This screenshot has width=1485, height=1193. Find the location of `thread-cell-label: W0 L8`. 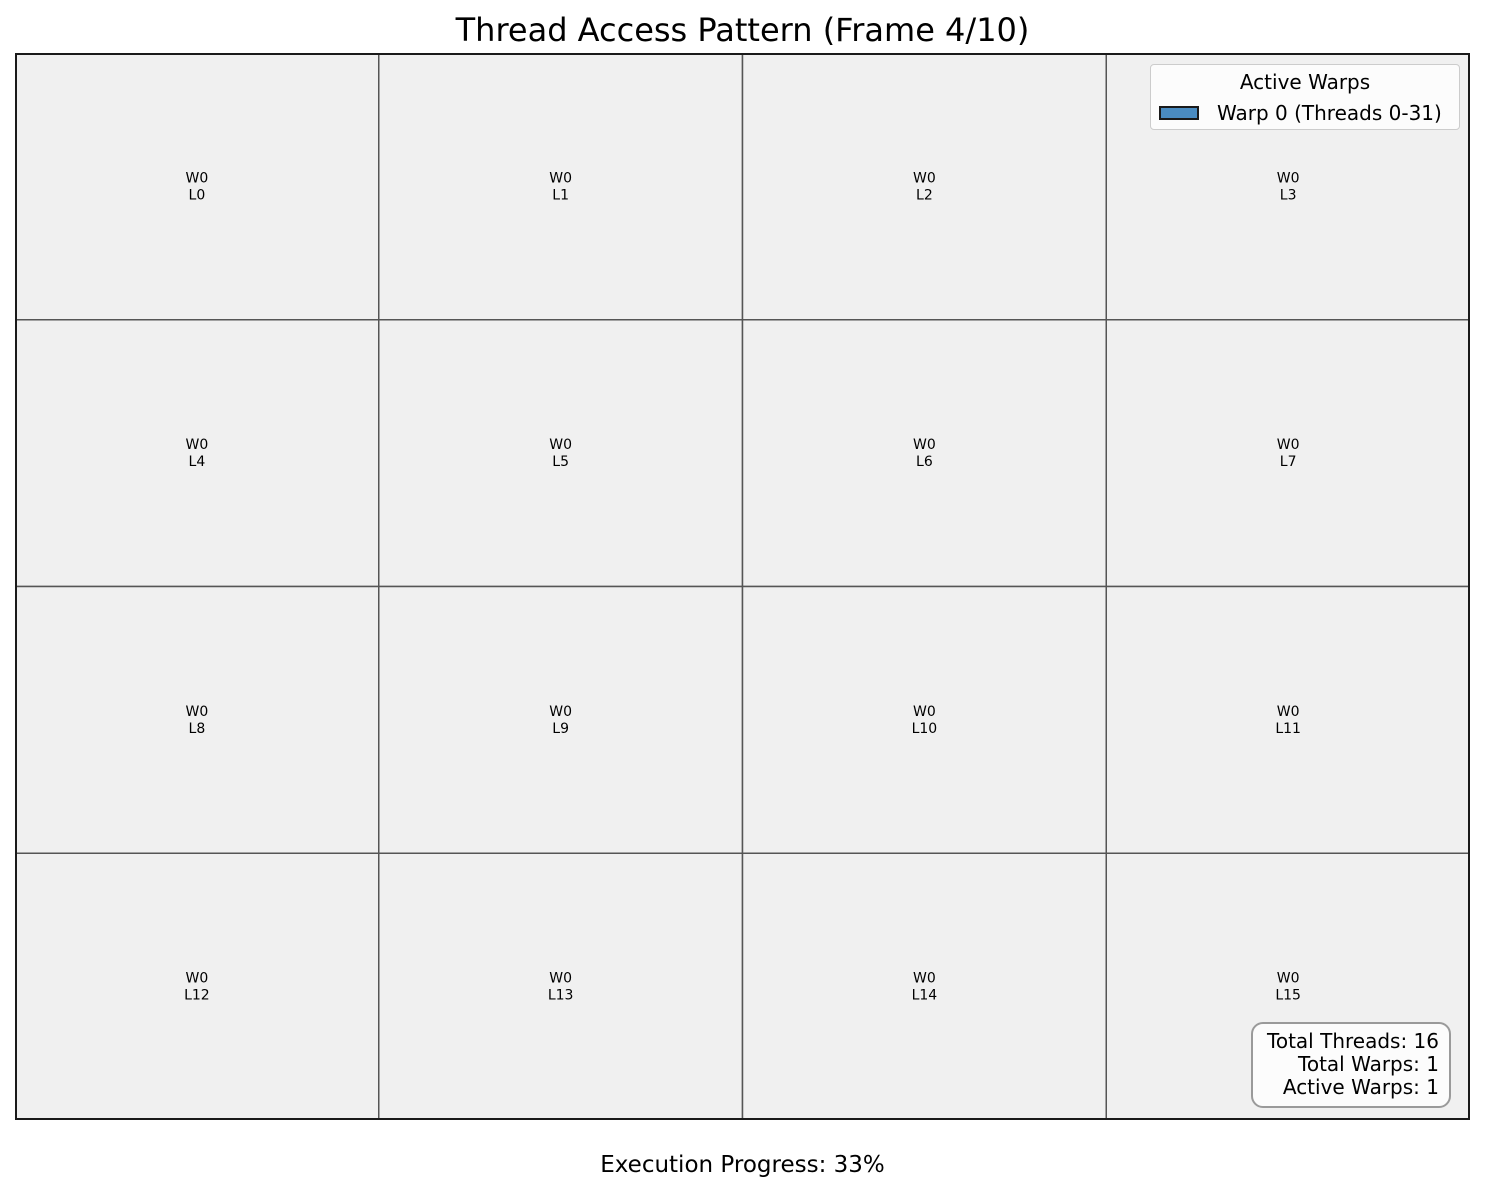

thread-cell-label: W0 L8 is located at coordinates (197, 720).